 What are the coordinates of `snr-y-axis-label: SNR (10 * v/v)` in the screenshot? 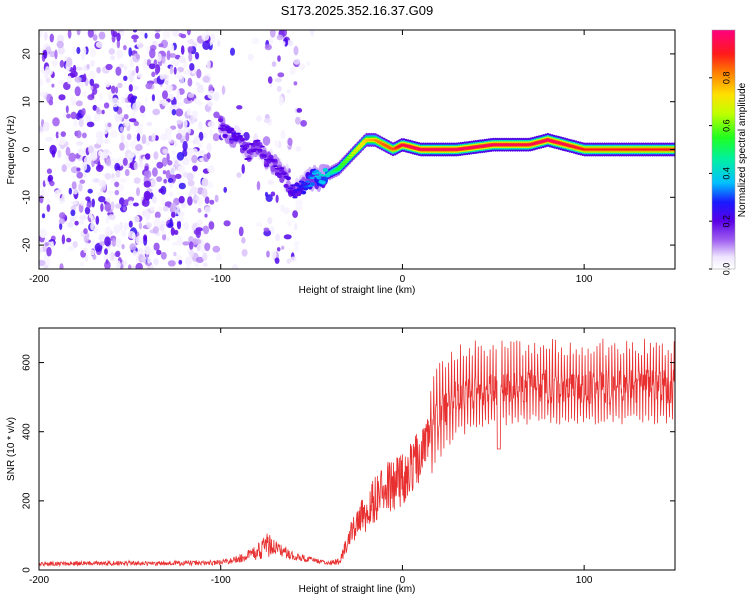 It's located at (11, 449).